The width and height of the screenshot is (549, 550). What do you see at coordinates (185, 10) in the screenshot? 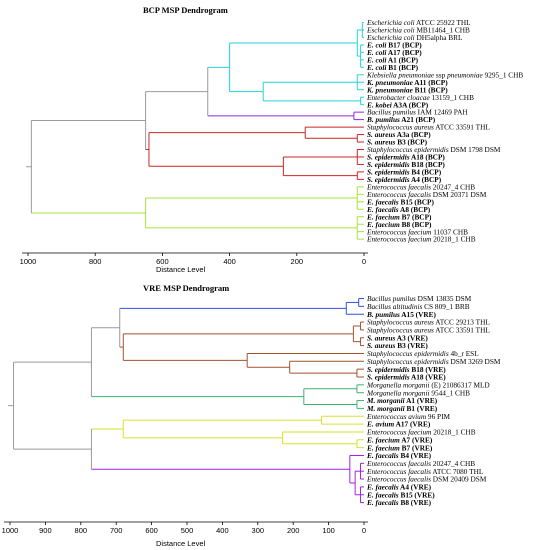
I see `bcp-dendrogram-title: BCP MSP Dendrogram` at bounding box center [185, 10].